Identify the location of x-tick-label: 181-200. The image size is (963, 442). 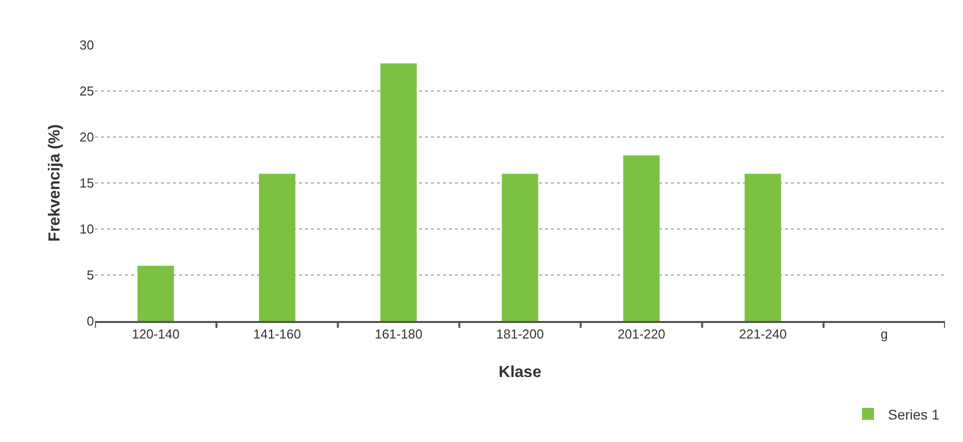
(520, 334).